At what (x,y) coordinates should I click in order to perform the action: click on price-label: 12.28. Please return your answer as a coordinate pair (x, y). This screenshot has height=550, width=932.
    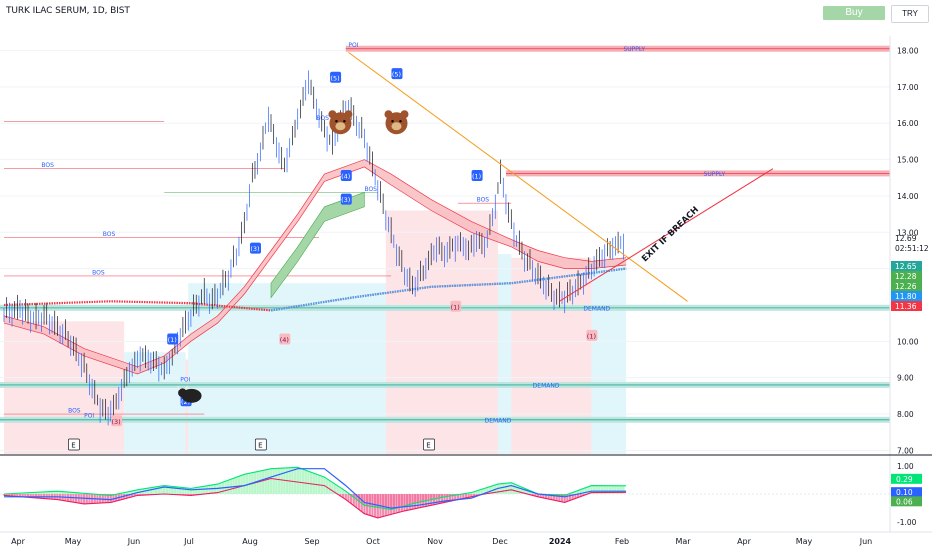
    Looking at the image, I should click on (906, 276).